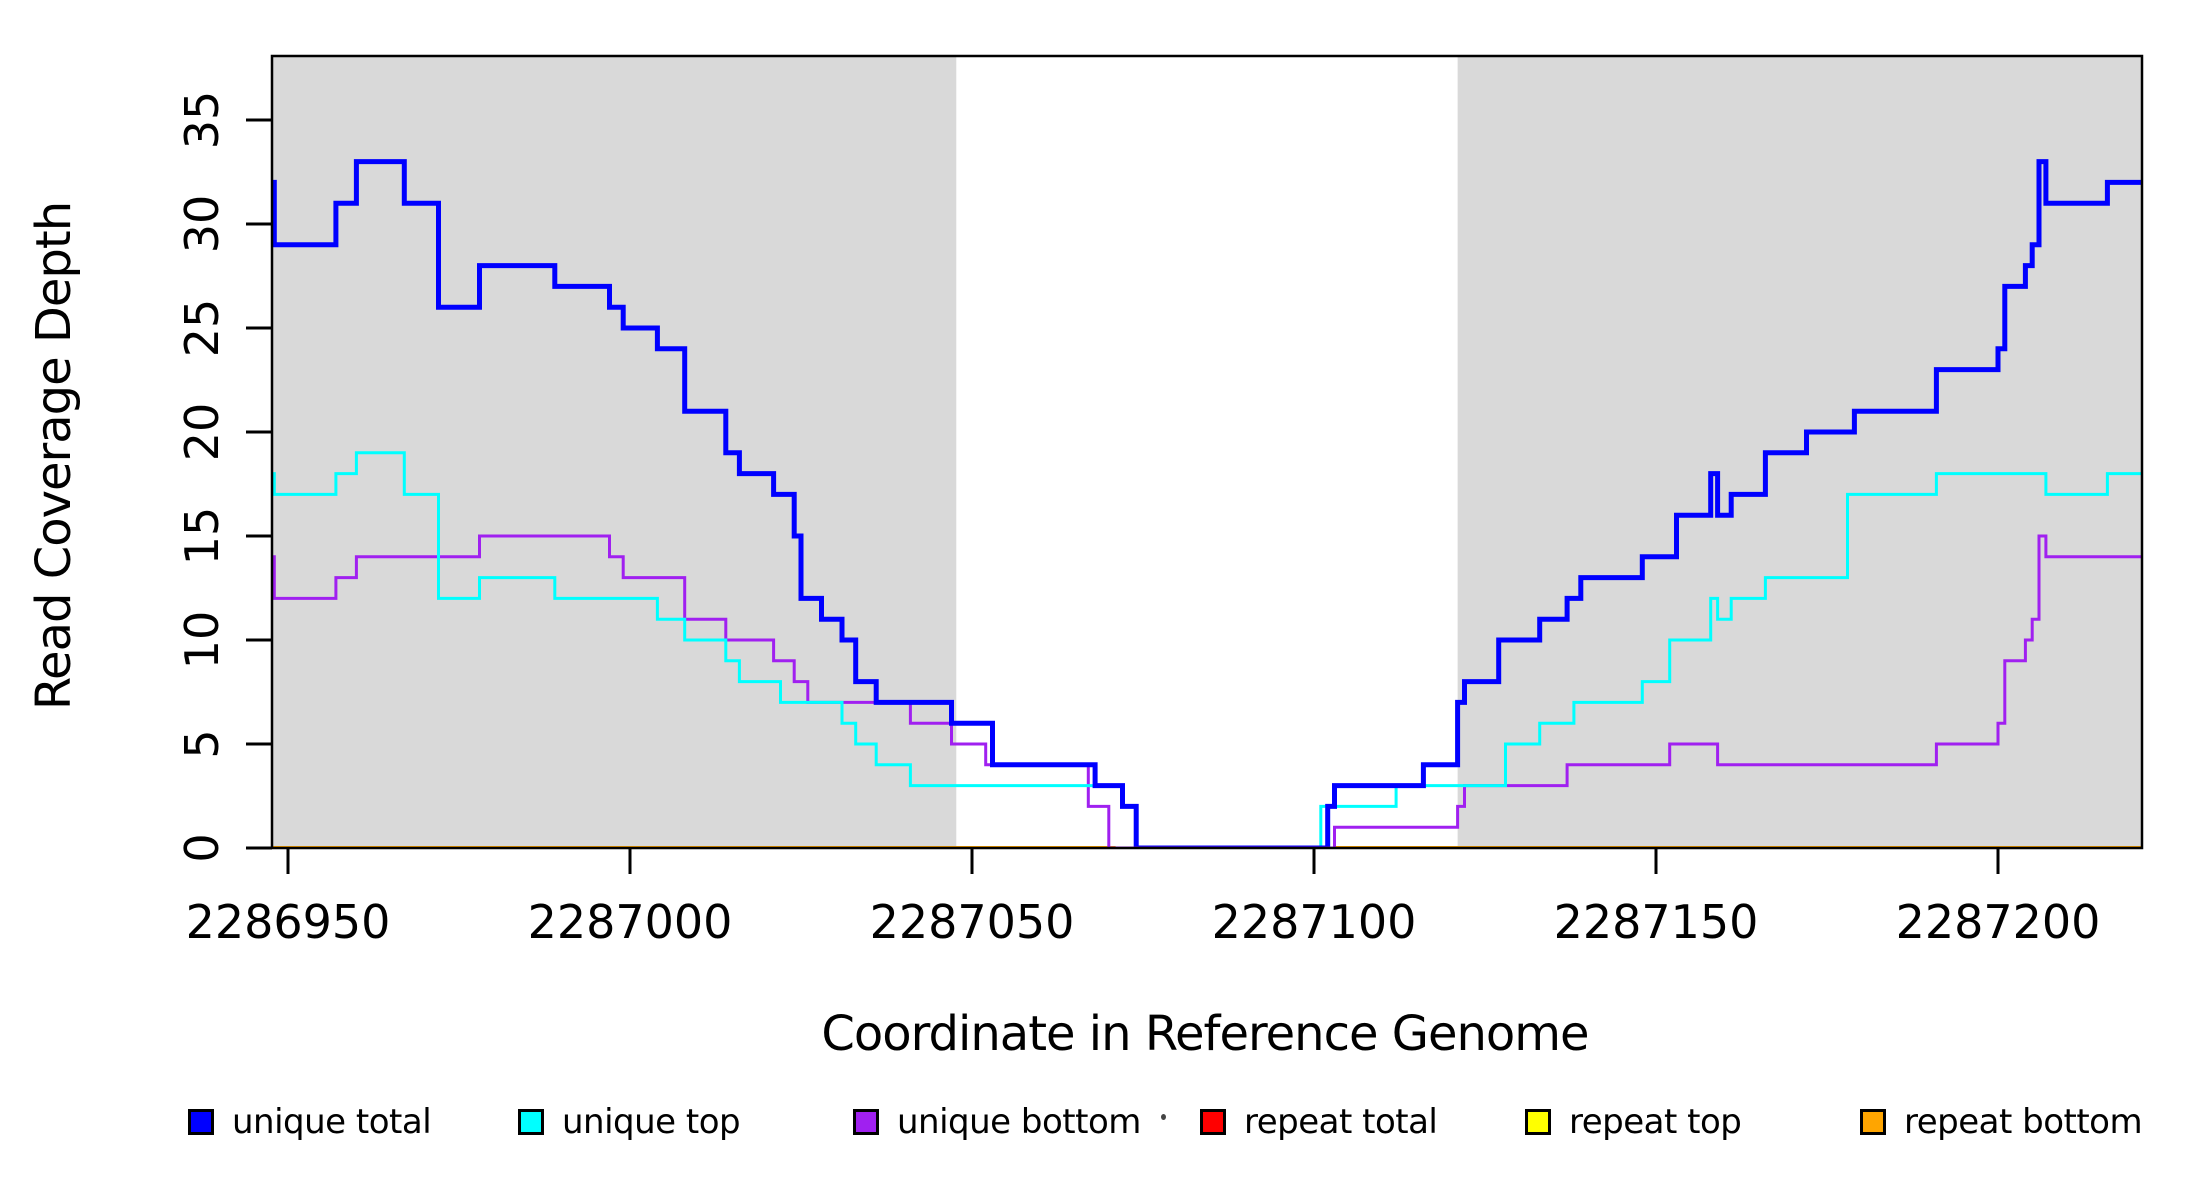  I want to click on y-tick-label: 5, so click(202, 743).